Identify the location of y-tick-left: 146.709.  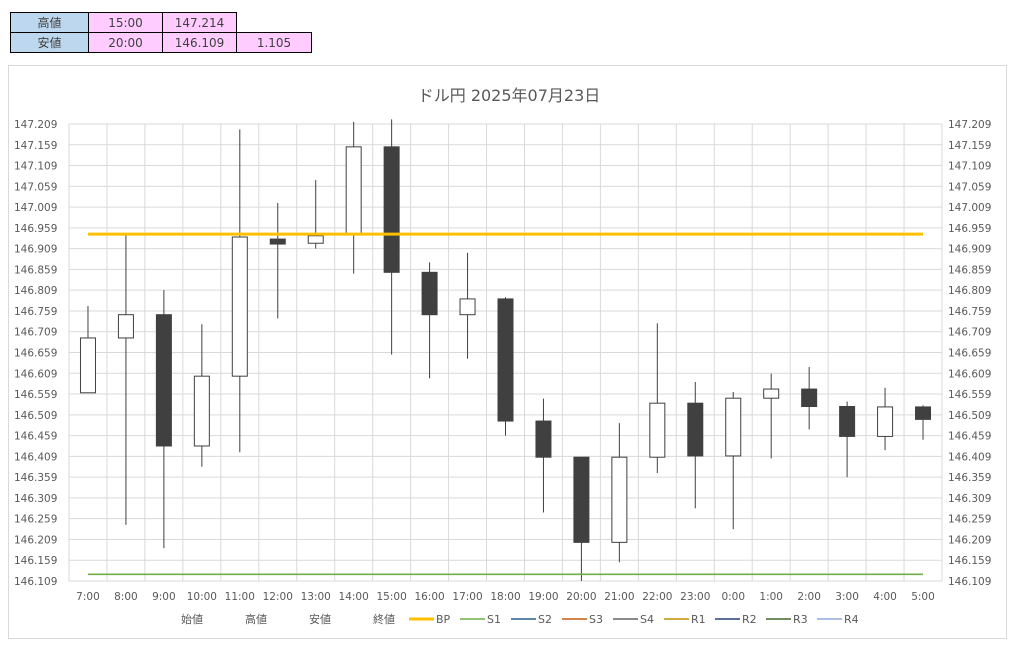
(35, 333).